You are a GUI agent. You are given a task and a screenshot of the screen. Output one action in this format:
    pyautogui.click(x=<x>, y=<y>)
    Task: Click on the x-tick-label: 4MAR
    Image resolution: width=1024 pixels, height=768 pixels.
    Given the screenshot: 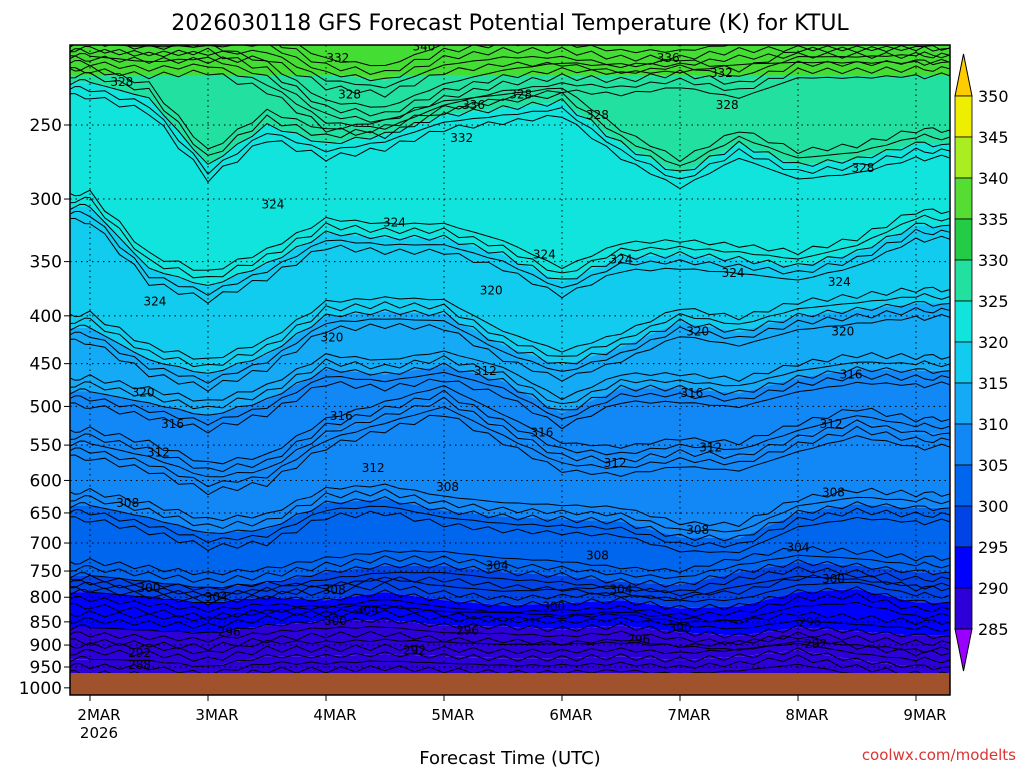 What is the action you would take?
    pyautogui.click(x=334, y=715)
    